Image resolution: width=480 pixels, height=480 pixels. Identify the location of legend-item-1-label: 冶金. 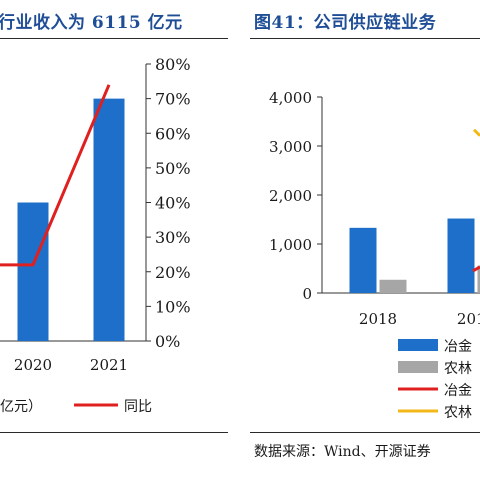
(458, 347).